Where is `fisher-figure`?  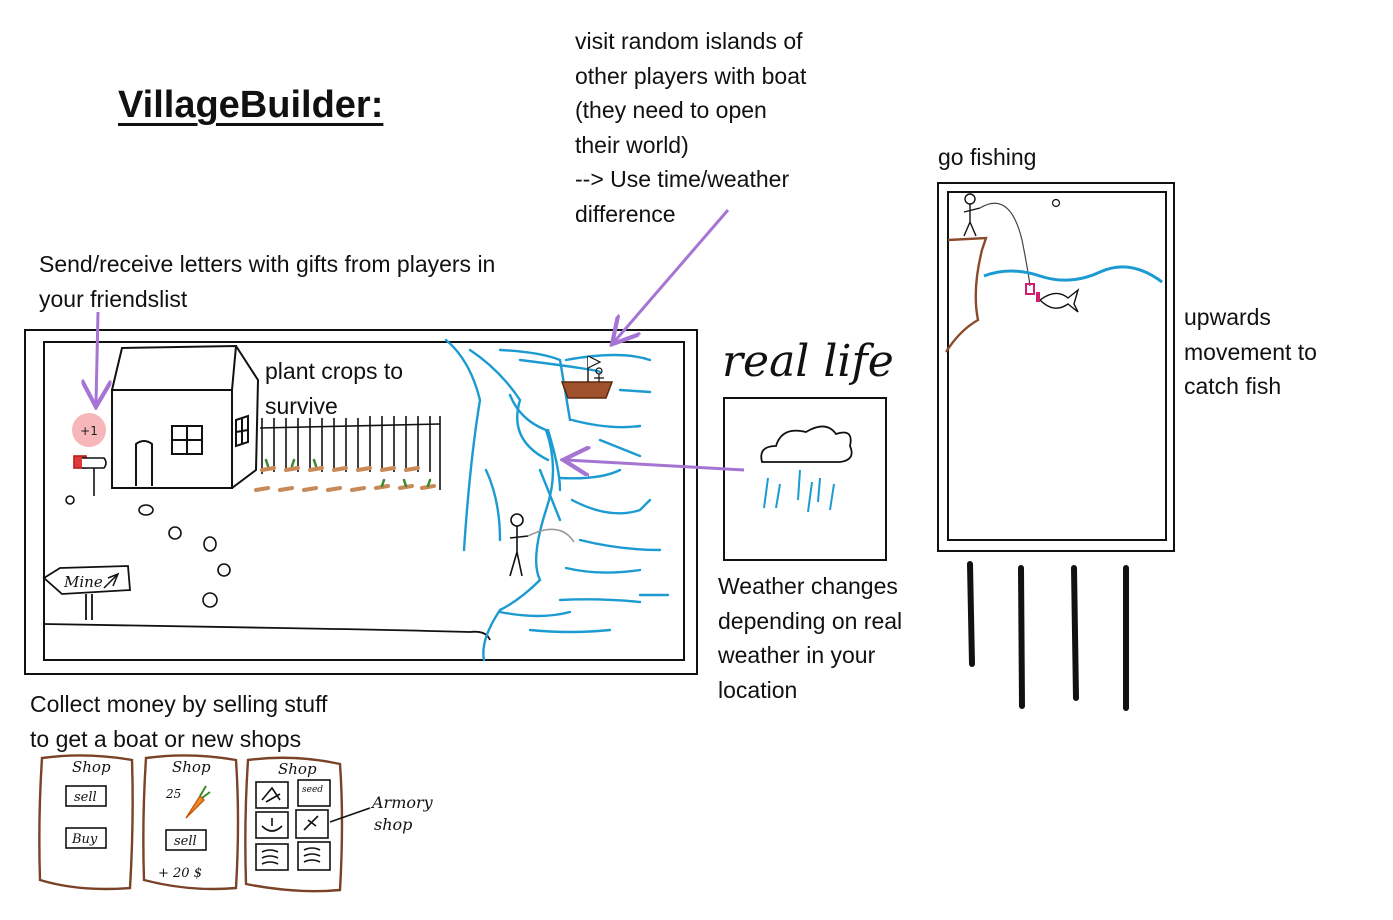 fisher-figure is located at coordinates (542, 545).